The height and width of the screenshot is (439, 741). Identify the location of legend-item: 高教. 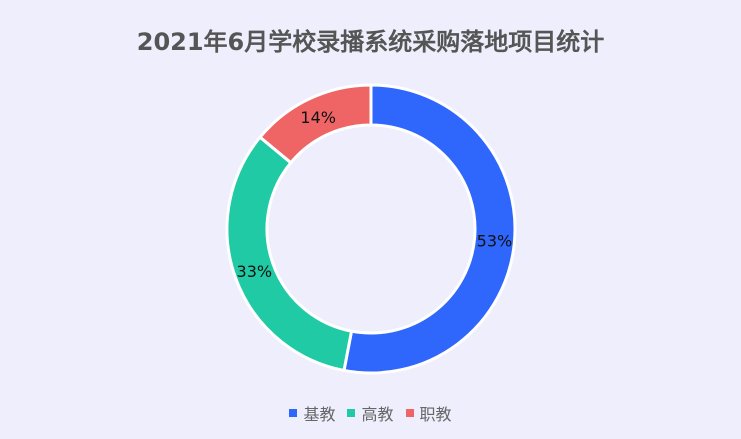
(370, 413).